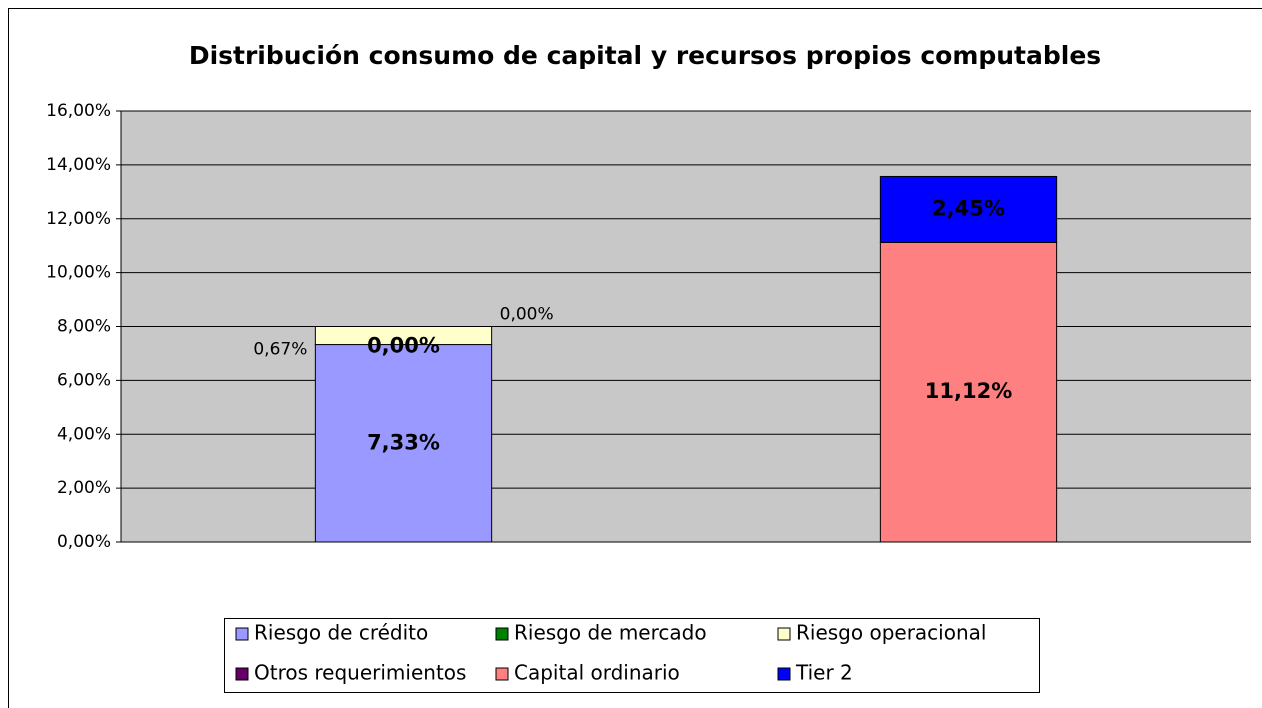 Image resolution: width=1262 pixels, height=708 pixels. Describe the element at coordinates (360, 673) in the screenshot. I see `legend-label: Otros requerimientos` at that location.